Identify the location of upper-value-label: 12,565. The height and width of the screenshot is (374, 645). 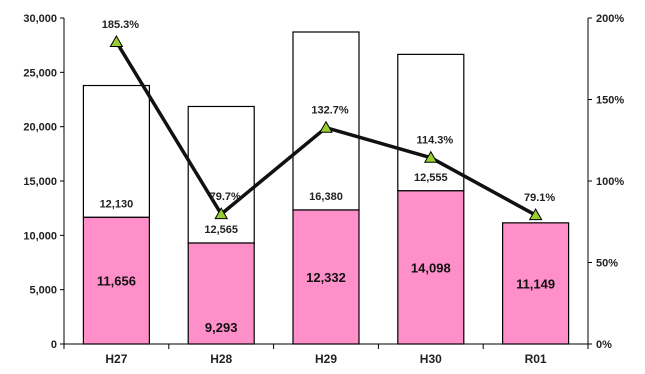
(221, 230).